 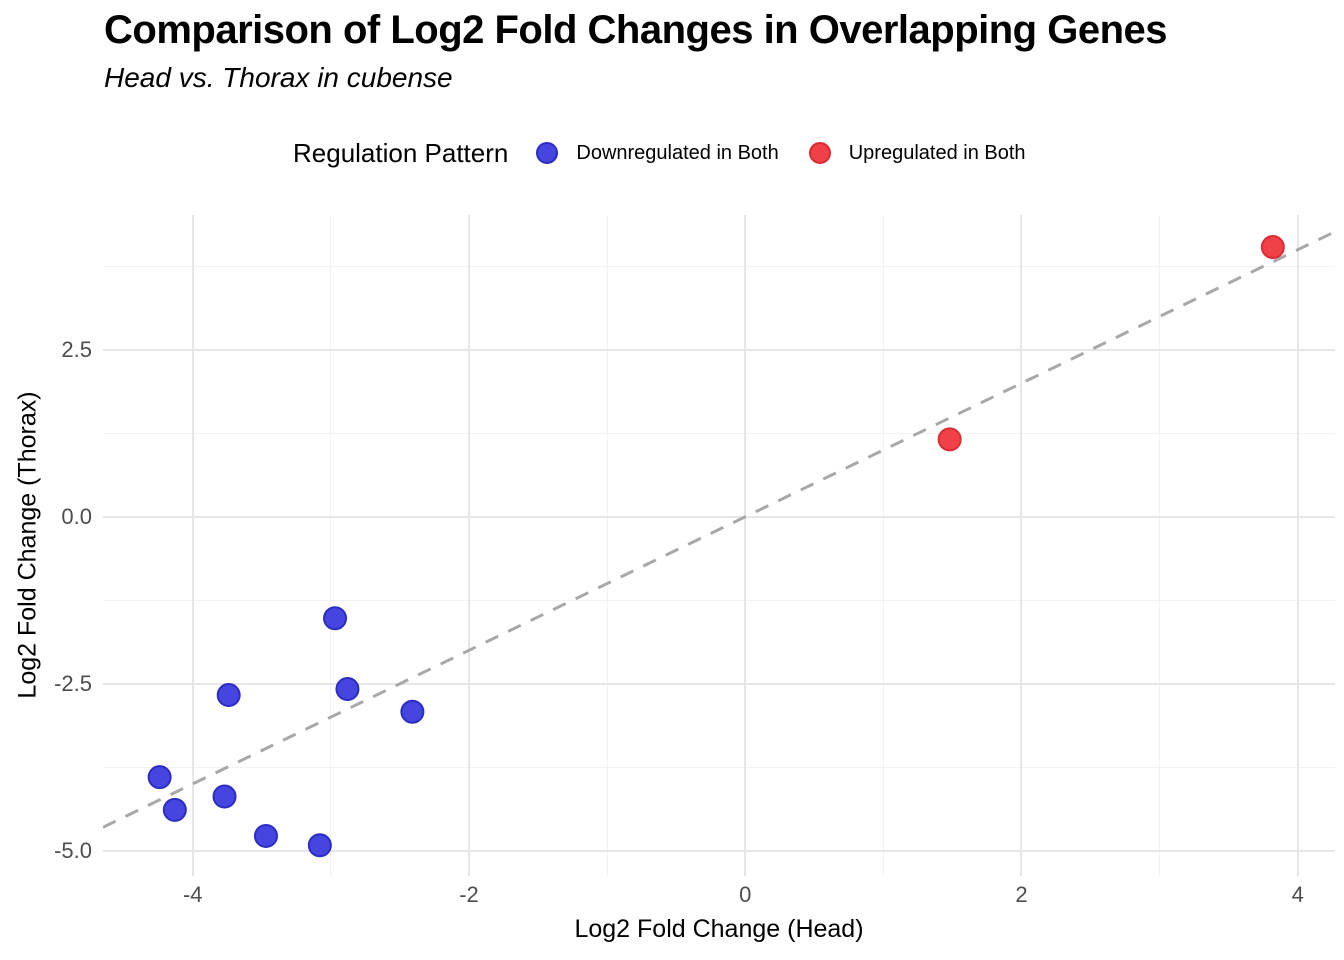 What do you see at coordinates (469, 894) in the screenshot?
I see `x-tick-label: -2` at bounding box center [469, 894].